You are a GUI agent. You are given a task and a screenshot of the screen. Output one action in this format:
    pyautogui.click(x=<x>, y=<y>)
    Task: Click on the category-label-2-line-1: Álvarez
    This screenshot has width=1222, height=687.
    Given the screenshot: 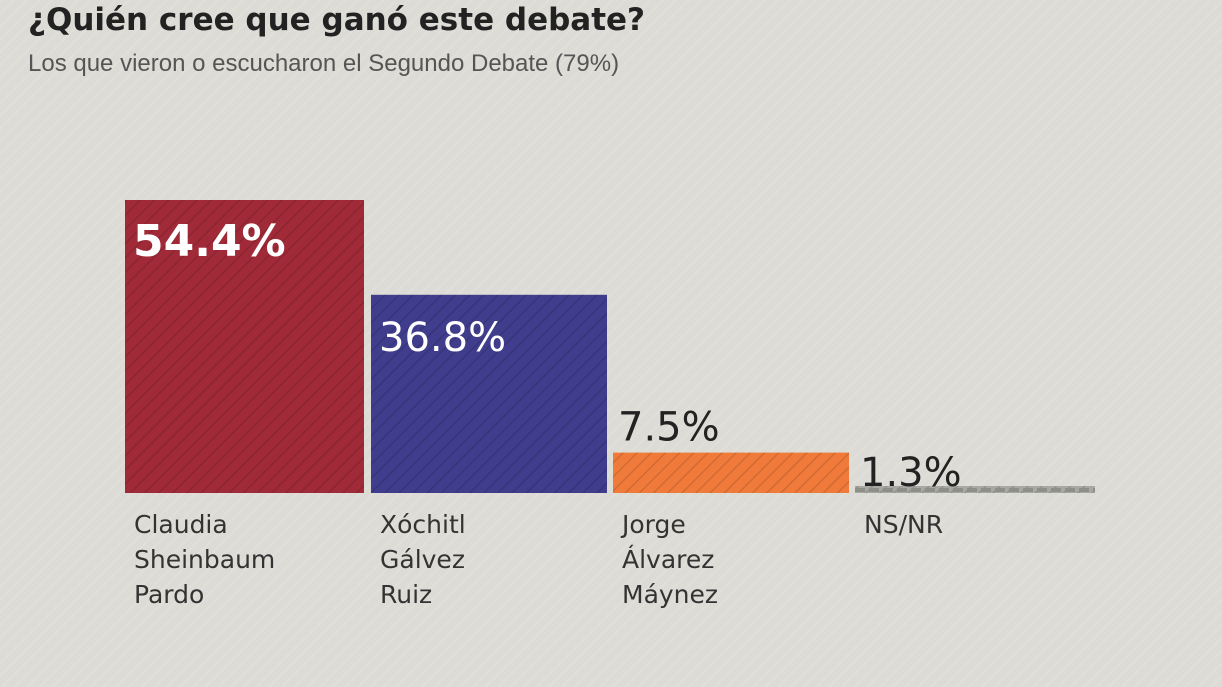 What is the action you would take?
    pyautogui.click(x=668, y=559)
    